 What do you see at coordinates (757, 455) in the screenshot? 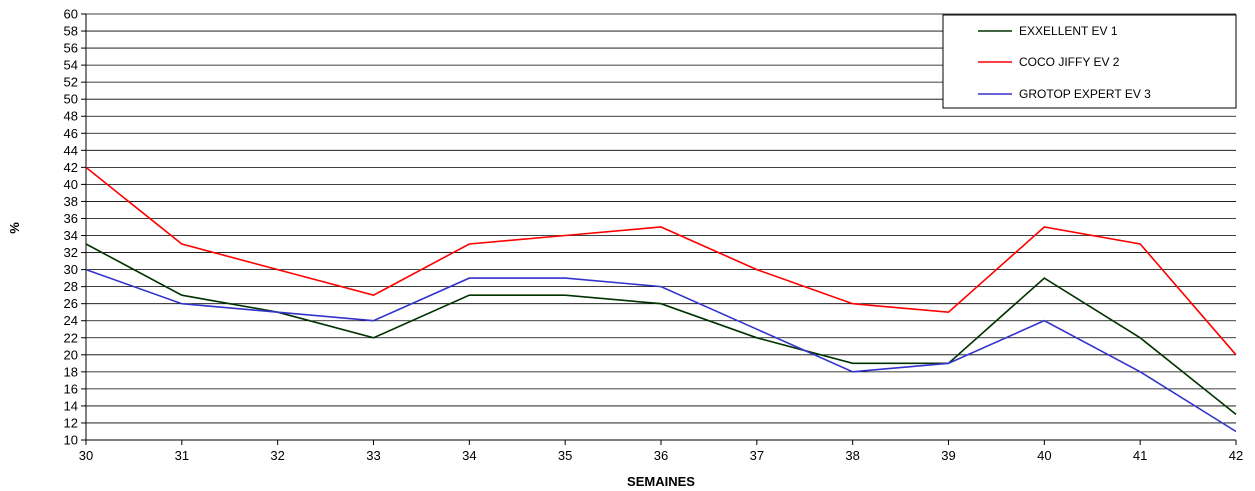
I see `x-tick-label: 37` at bounding box center [757, 455].